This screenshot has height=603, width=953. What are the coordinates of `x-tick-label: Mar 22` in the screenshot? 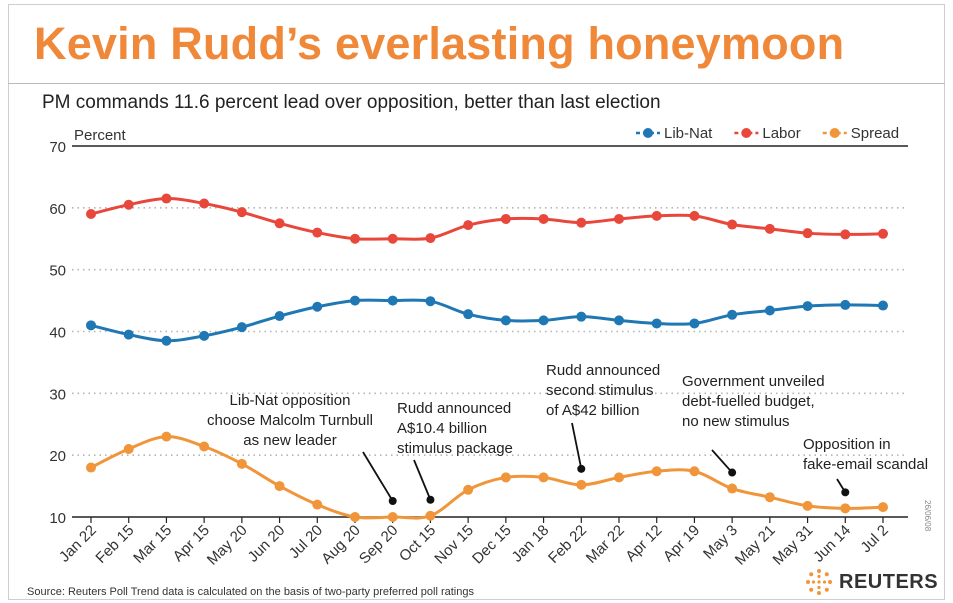 It's located at (605, 544).